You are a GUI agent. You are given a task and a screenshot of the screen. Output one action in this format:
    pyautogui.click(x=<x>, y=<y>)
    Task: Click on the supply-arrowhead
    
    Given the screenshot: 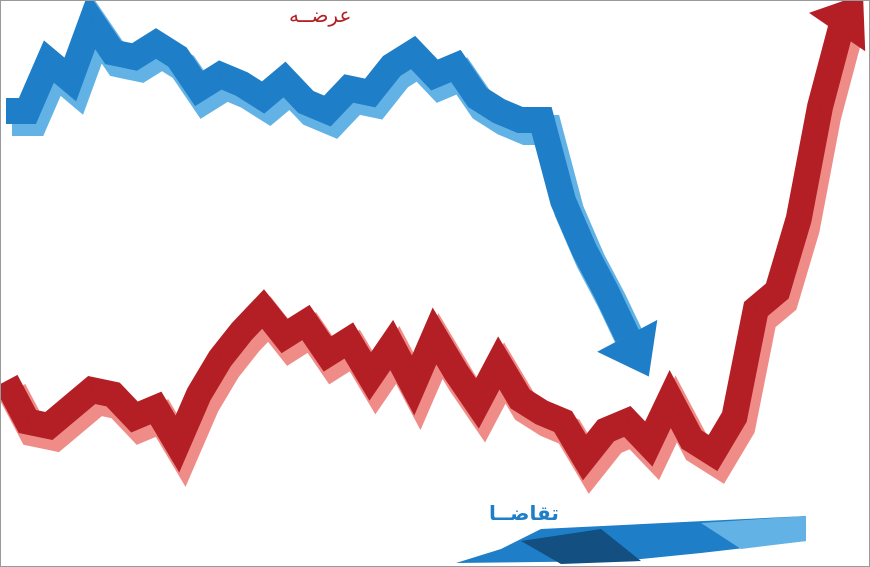 What is the action you would take?
    pyautogui.click(x=837, y=26)
    